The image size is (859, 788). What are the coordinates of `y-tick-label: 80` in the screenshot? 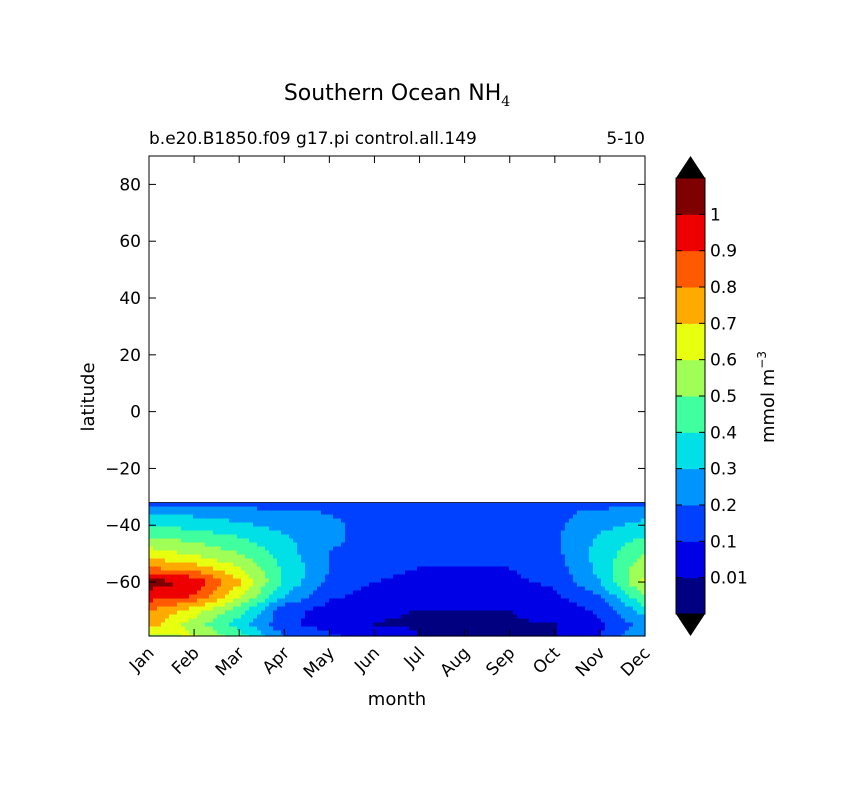 It's located at (130, 185).